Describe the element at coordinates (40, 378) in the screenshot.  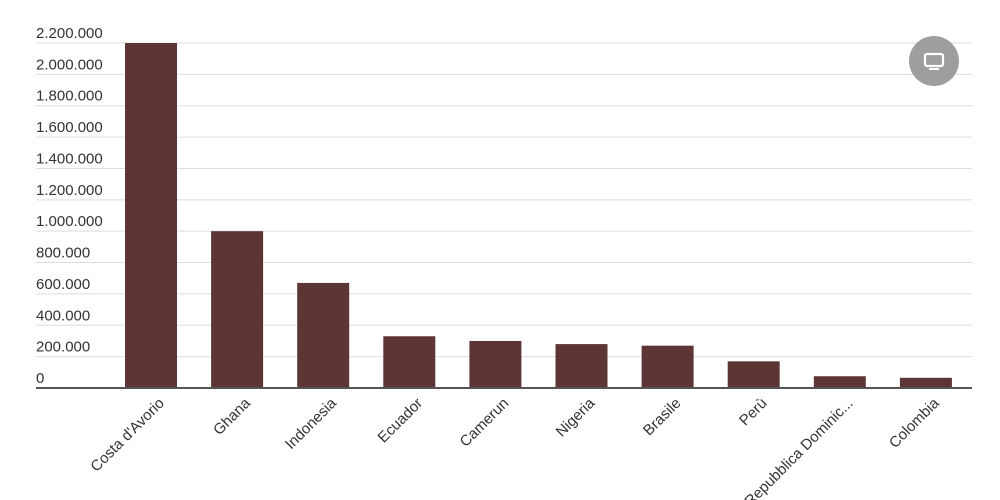
I see `y-tick-label: 0` at that location.